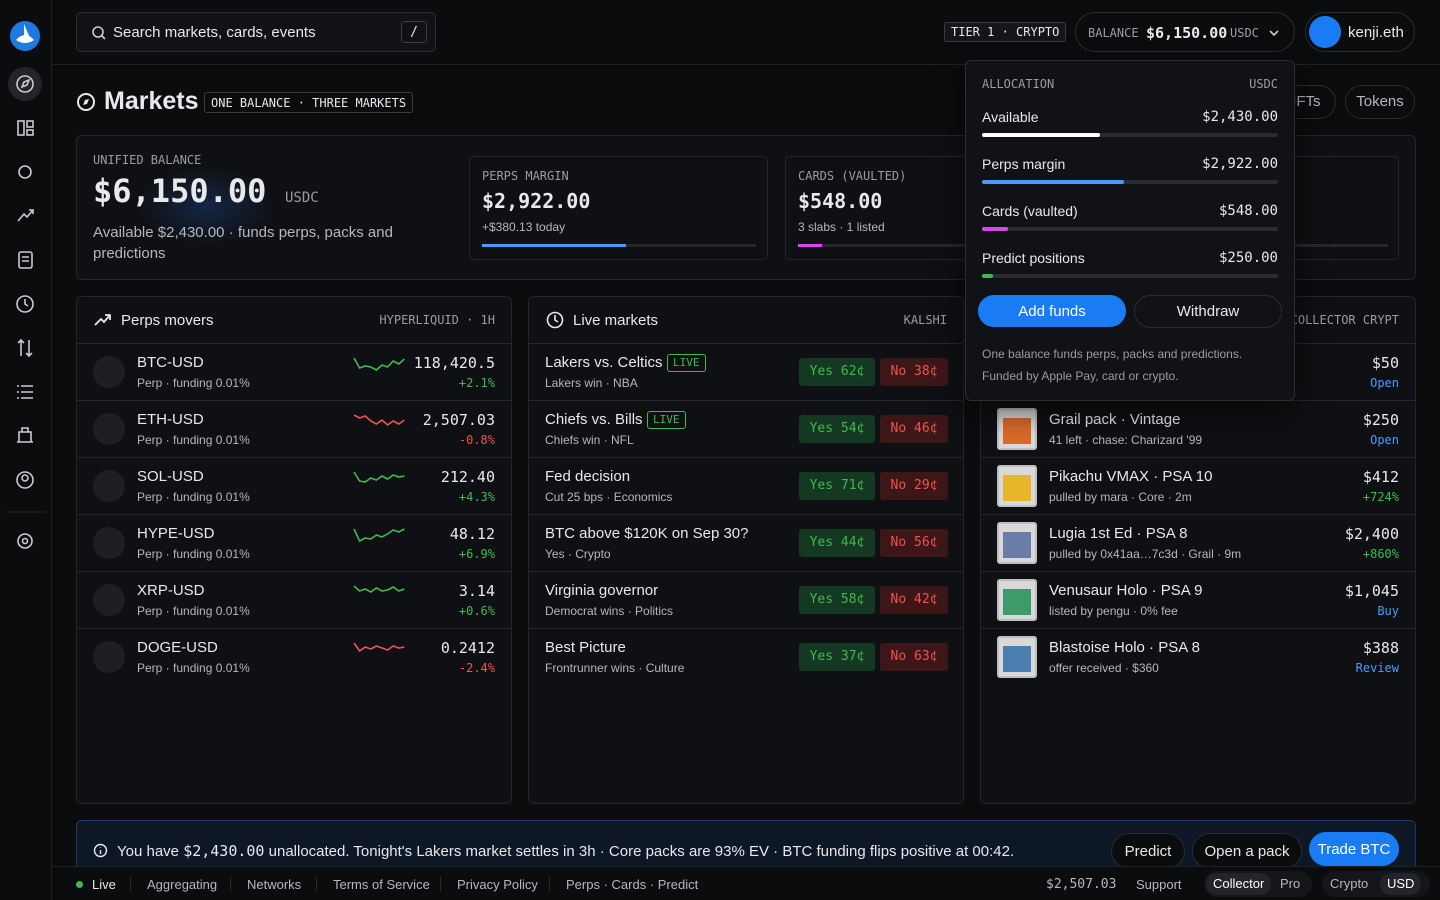 This screenshot has width=1440, height=900. What do you see at coordinates (632, 884) in the screenshot?
I see `footer-link: Perps · Cards · Predict` at bounding box center [632, 884].